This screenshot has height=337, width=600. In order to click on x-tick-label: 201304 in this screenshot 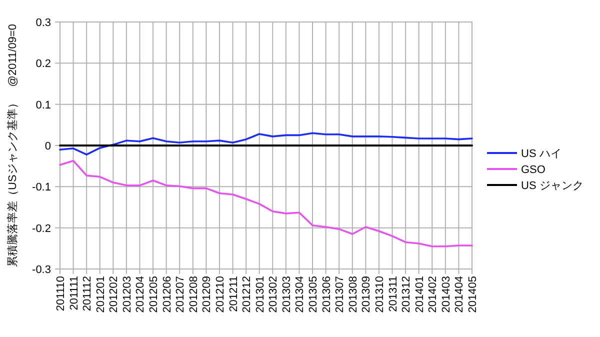, I will do `click(300, 294)`.